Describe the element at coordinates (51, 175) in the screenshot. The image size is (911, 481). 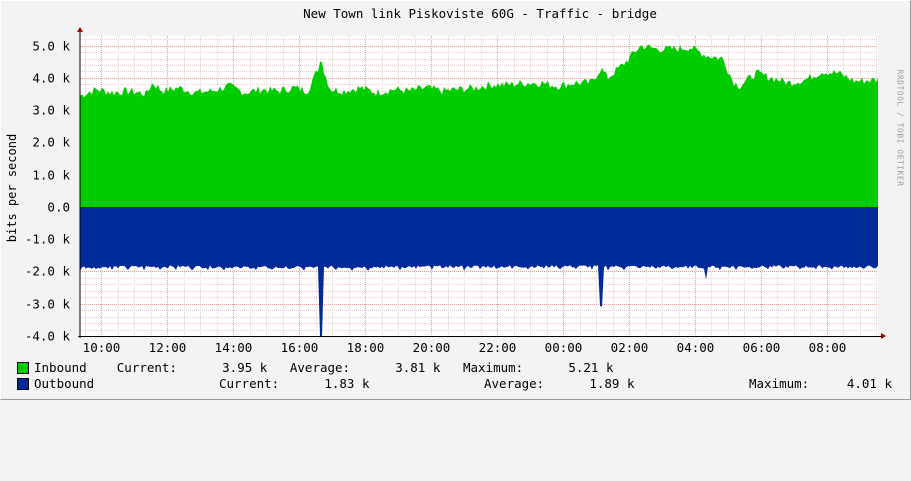
I see `y-tick-label: 1.0 k` at that location.